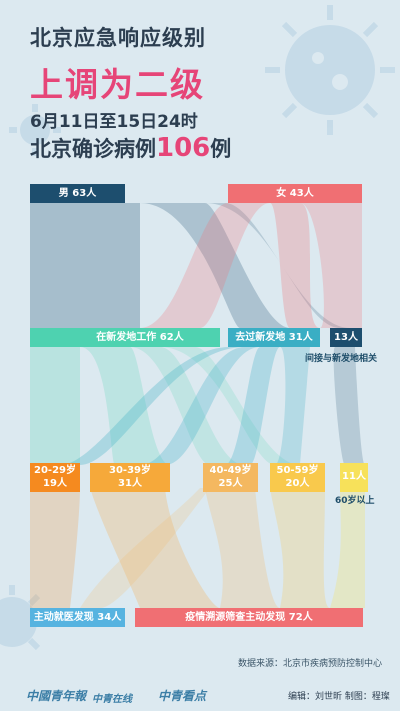 The height and width of the screenshot is (711, 400). Describe the element at coordinates (145, 548) in the screenshot. I see `flow-40-clinic` at that location.